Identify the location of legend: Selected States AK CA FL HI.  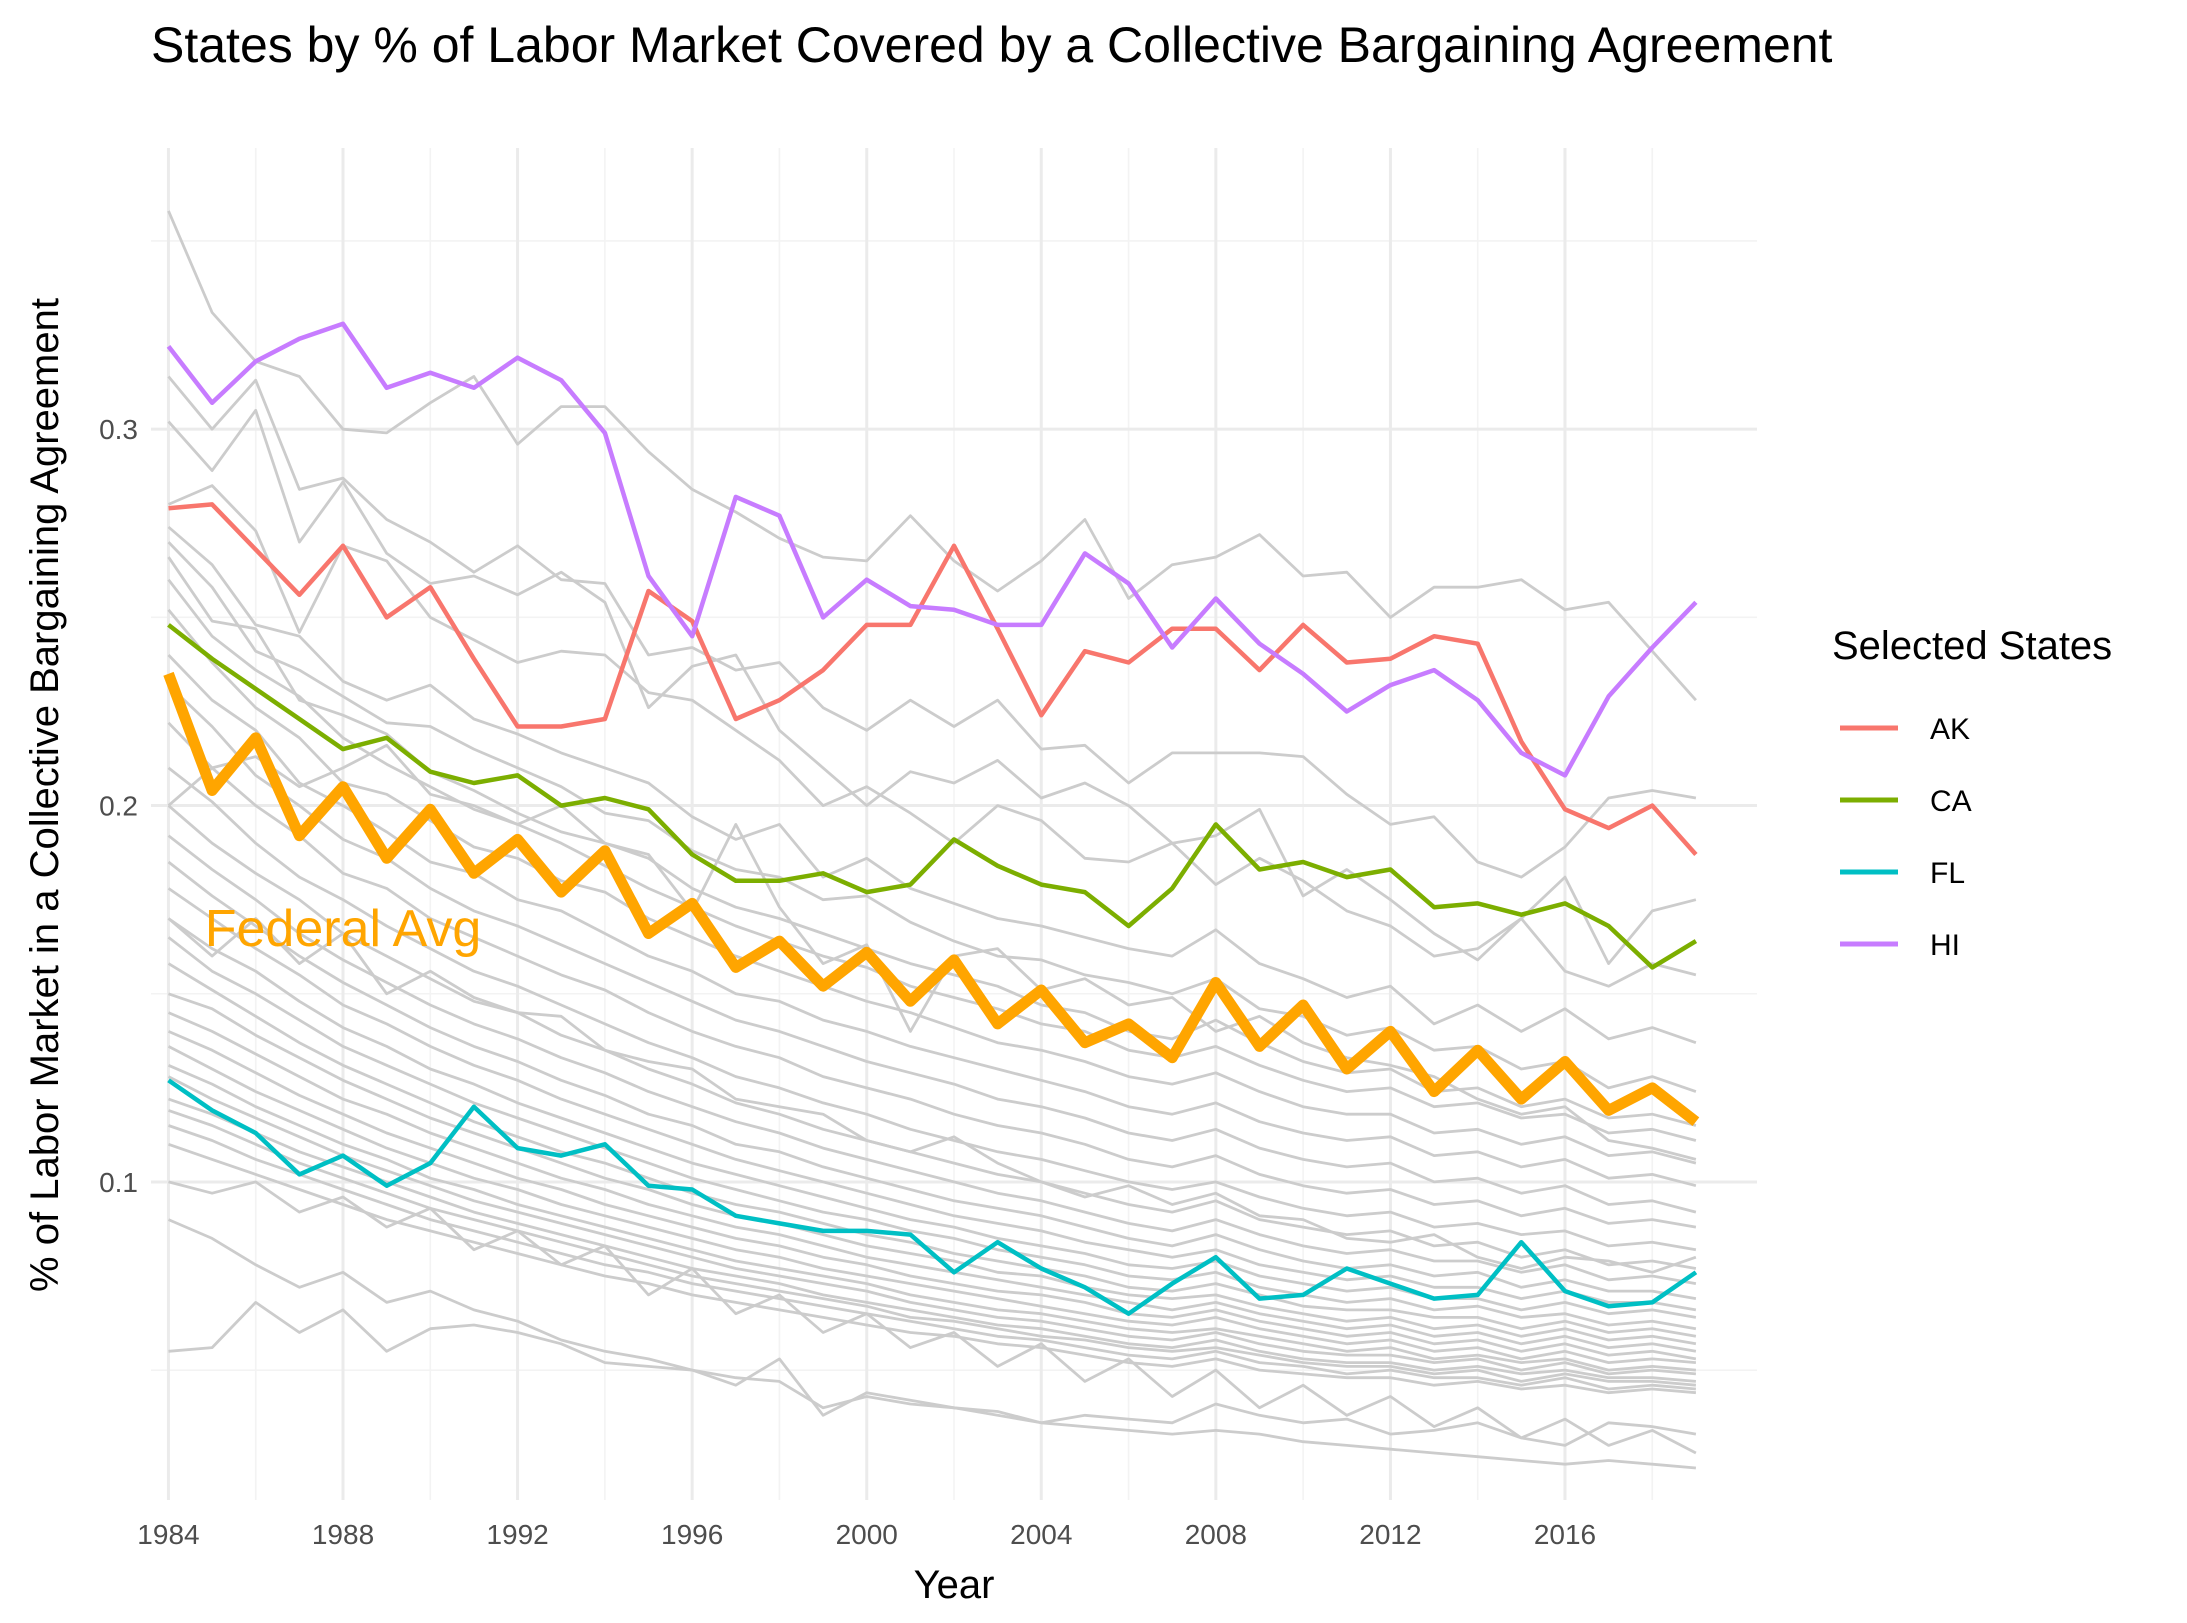
(1972, 793).